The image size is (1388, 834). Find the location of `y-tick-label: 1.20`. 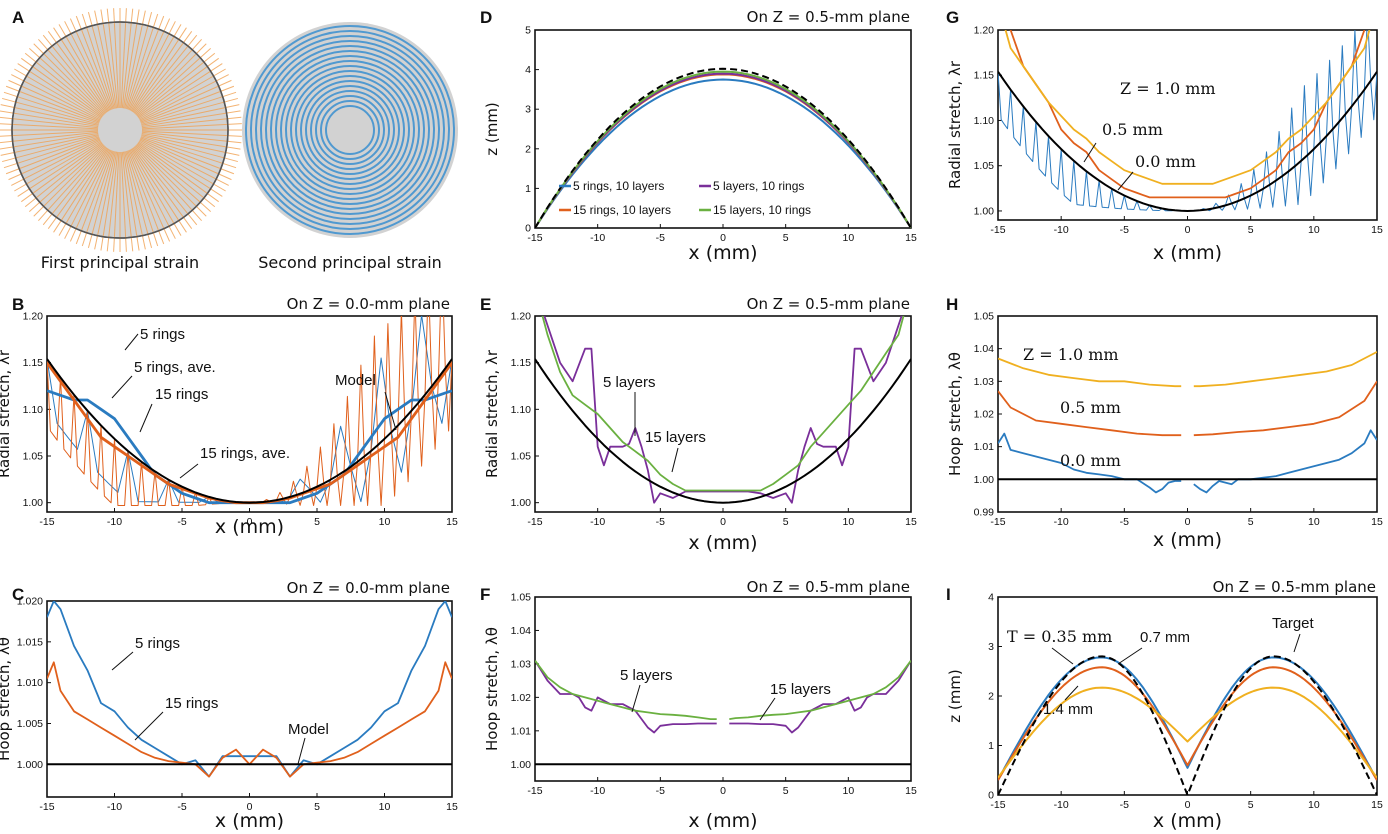

y-tick-label: 1.20 is located at coordinates (33, 317).